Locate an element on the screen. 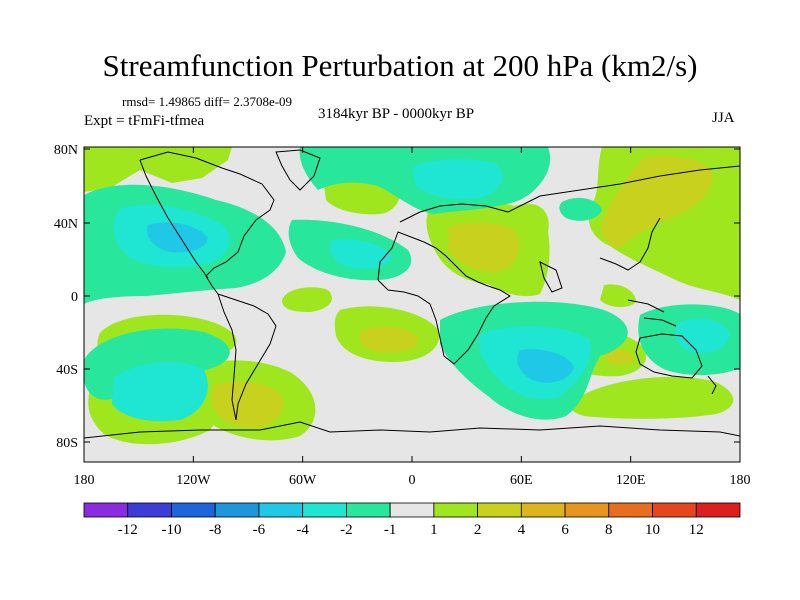  lon-tick-label: 120W is located at coordinates (193, 480).